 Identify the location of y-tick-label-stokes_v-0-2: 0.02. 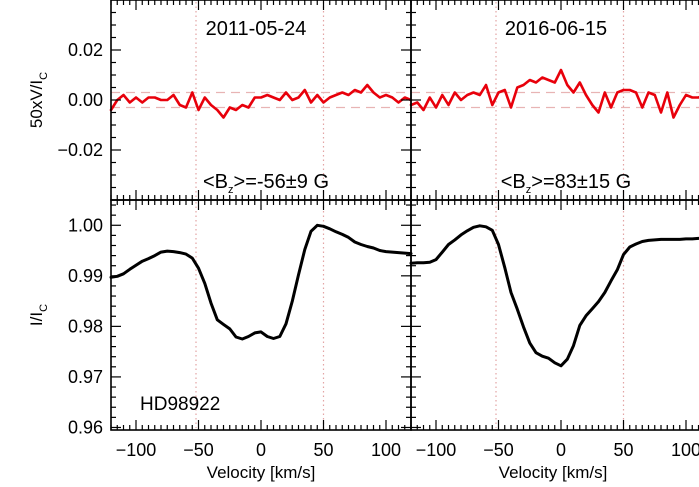
(85, 50).